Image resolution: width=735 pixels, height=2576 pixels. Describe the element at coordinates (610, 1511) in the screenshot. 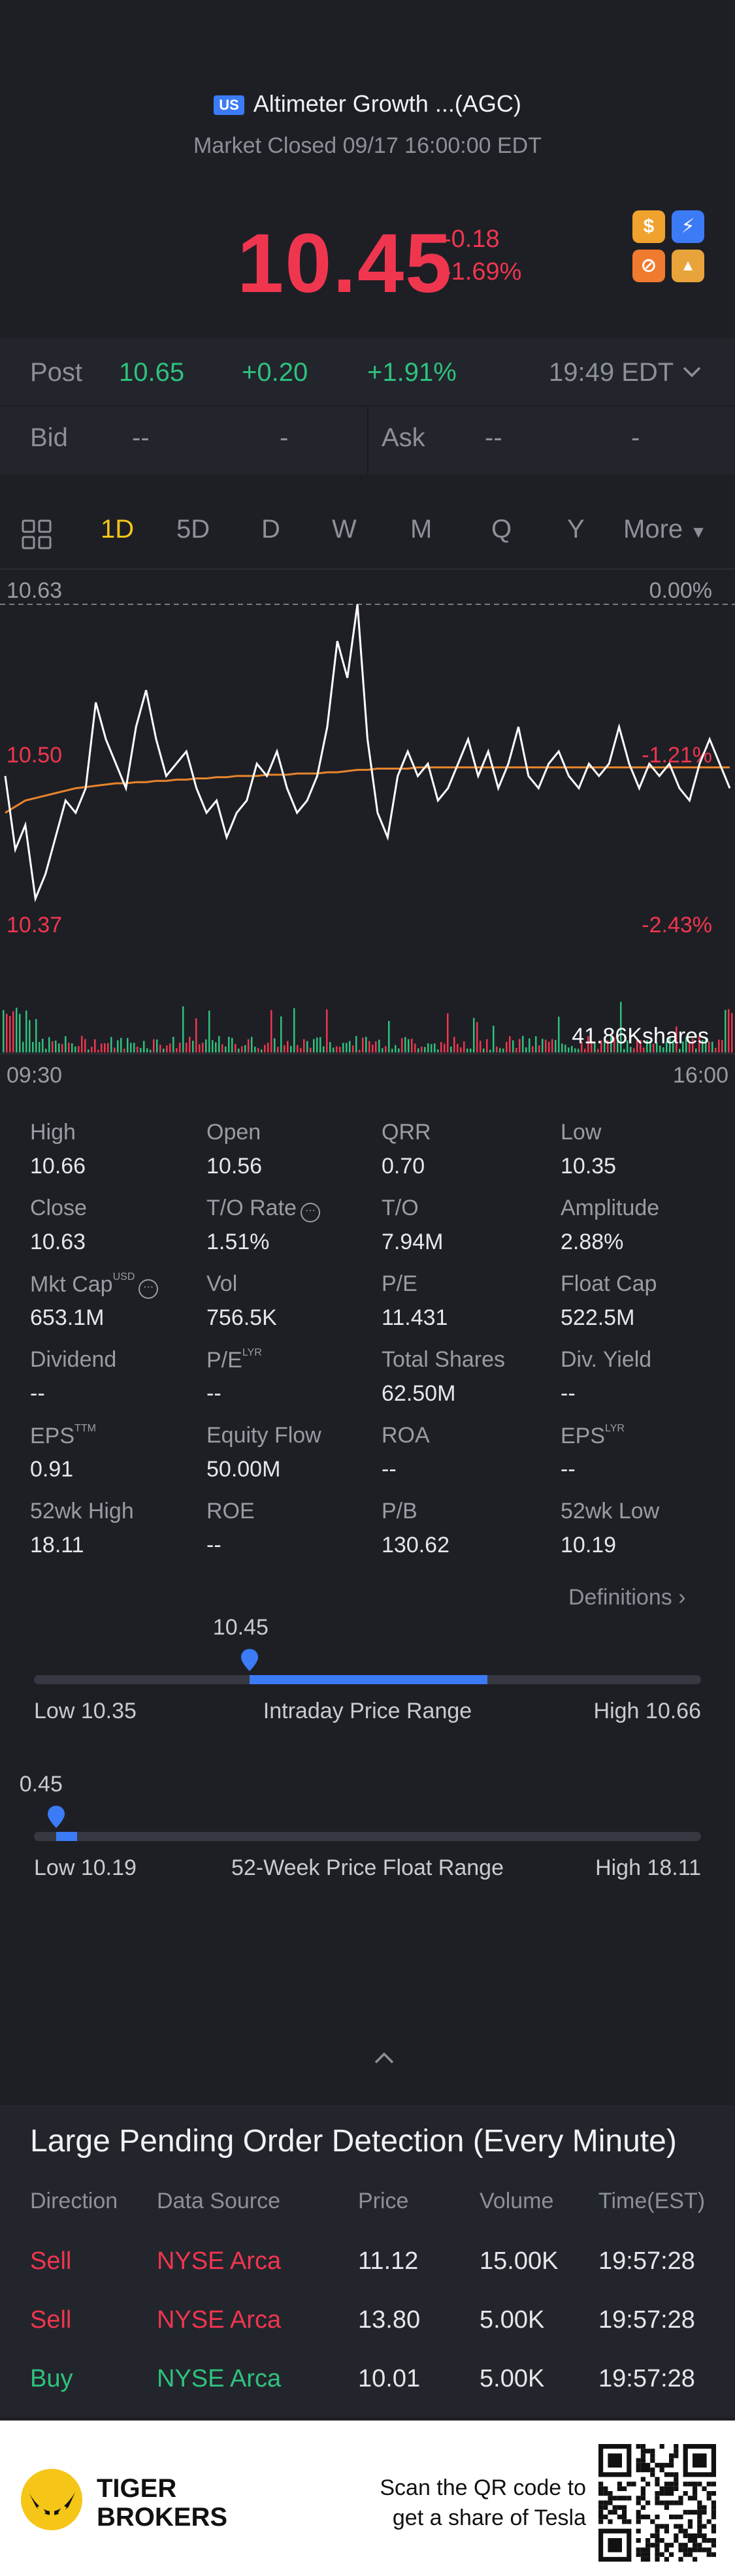

I see `stat-label: 52wk Low` at that location.